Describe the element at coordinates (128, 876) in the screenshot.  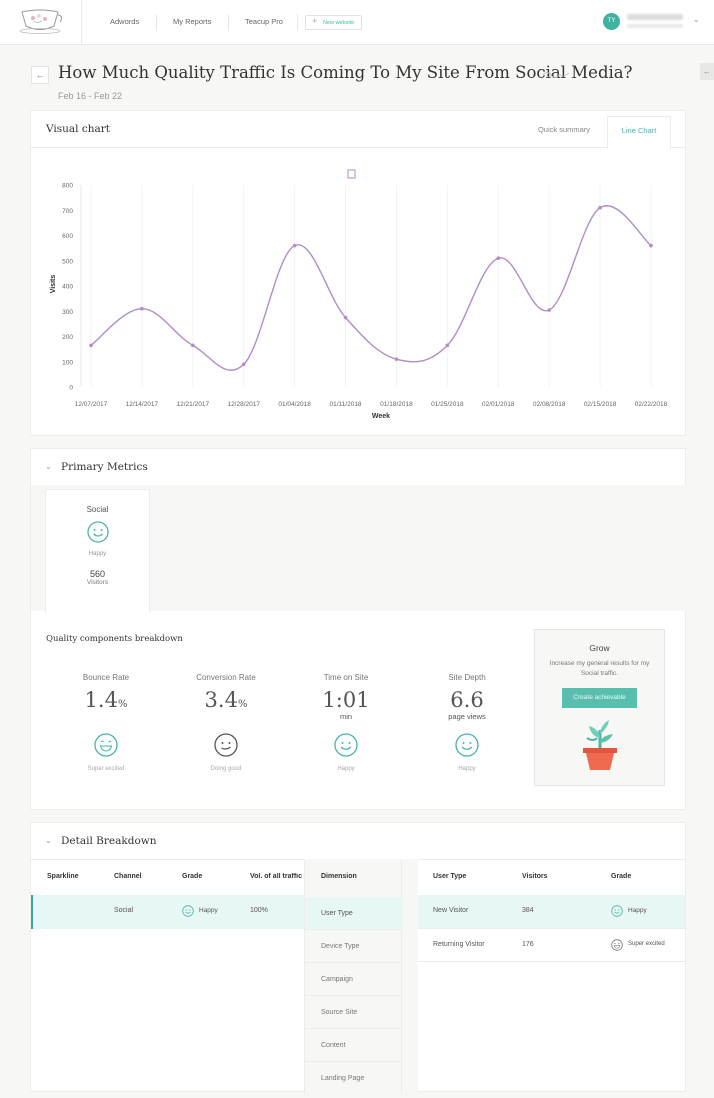
I see `col-header-channel: Channel` at that location.